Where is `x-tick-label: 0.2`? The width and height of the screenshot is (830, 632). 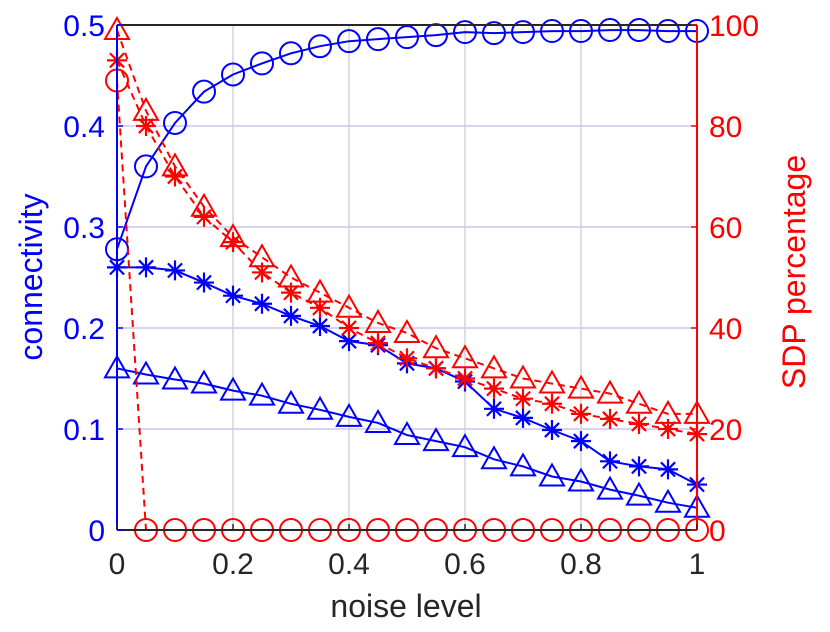 x-tick-label: 0.2 is located at coordinates (233, 564).